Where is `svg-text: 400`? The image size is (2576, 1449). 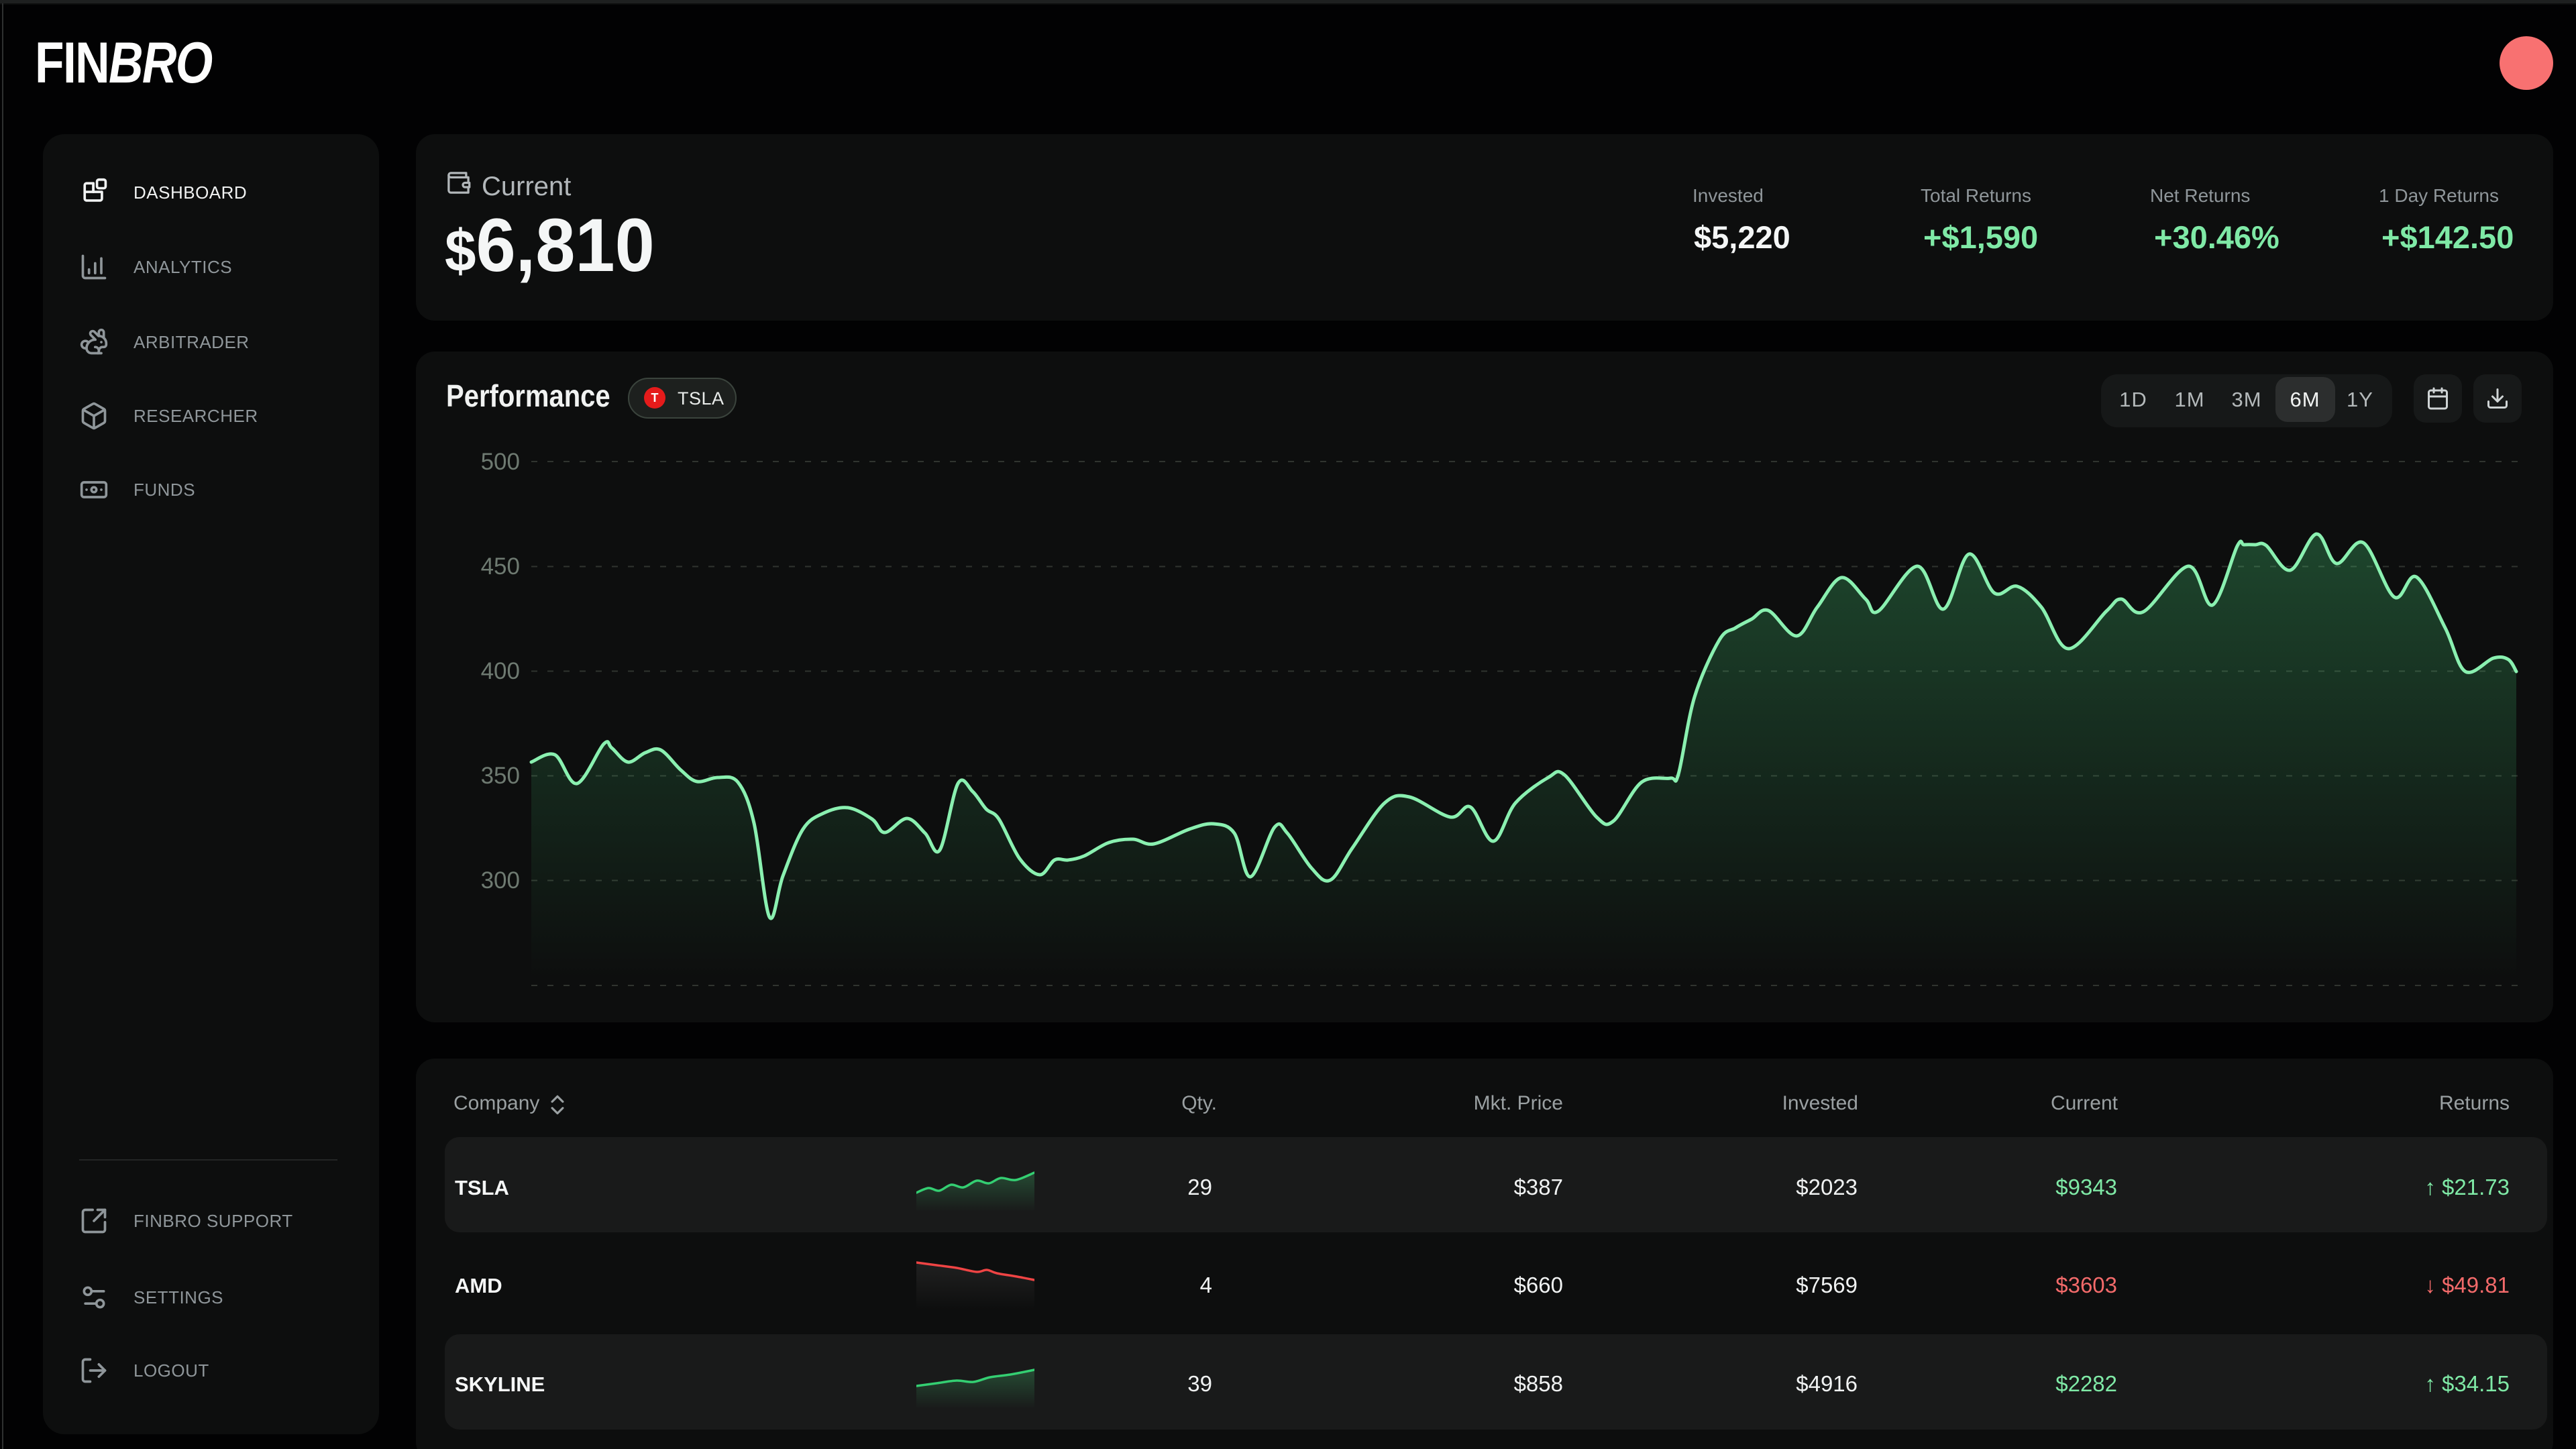
svg-text: 400 is located at coordinates (500, 671).